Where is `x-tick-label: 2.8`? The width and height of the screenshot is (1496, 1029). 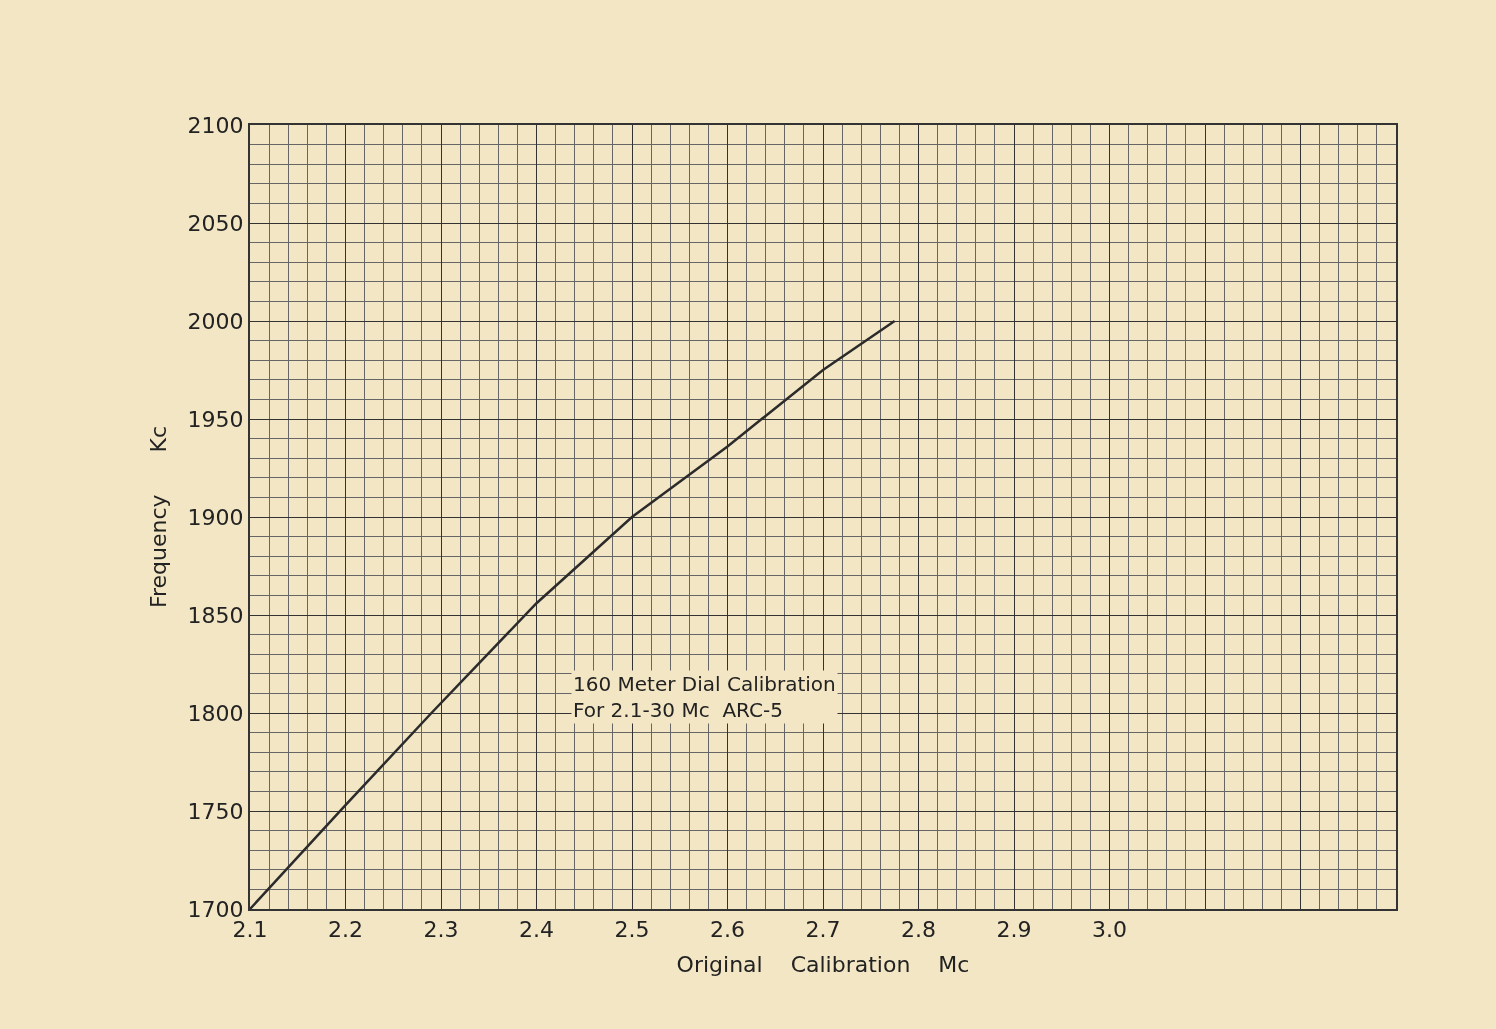
x-tick-label: 2.8 is located at coordinates (918, 930).